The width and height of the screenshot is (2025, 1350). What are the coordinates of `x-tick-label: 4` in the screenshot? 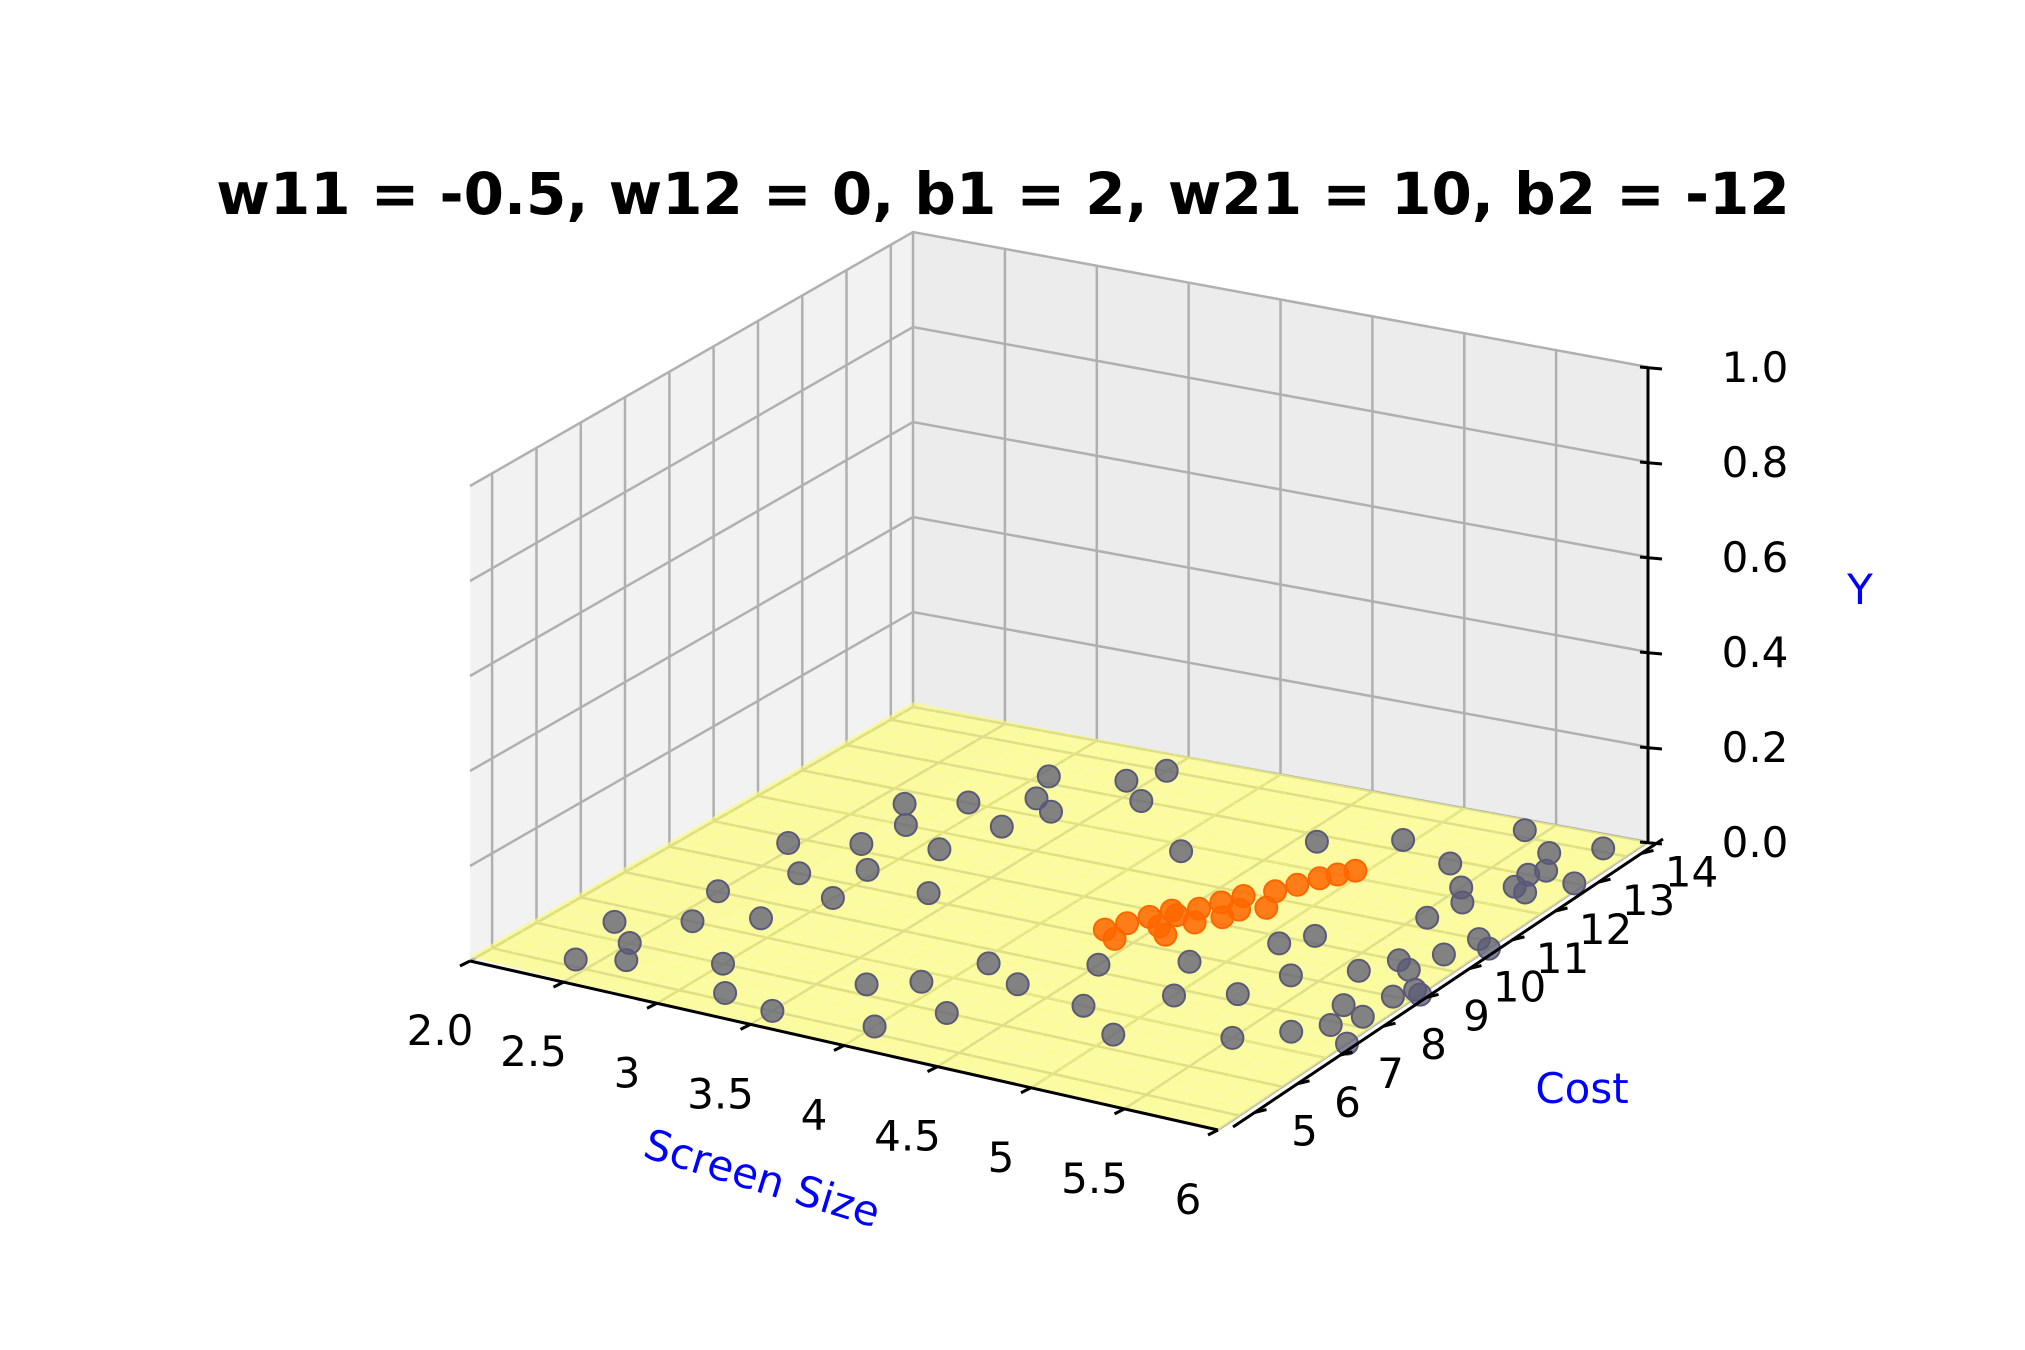 It's located at (814, 1115).